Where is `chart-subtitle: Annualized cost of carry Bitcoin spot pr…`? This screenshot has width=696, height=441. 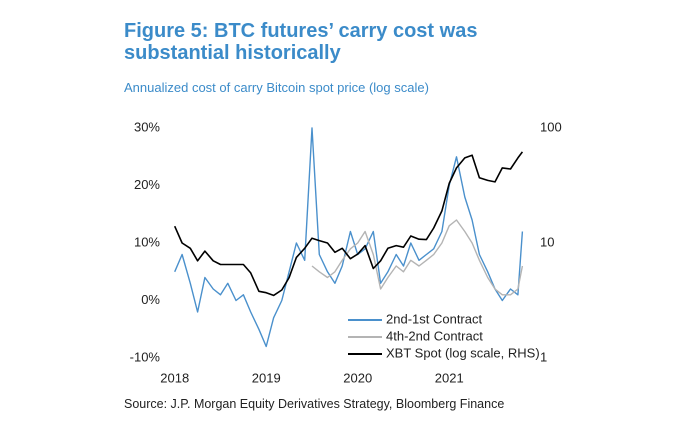 chart-subtitle: Annualized cost of carry Bitcoin spot pr… is located at coordinates (276, 87).